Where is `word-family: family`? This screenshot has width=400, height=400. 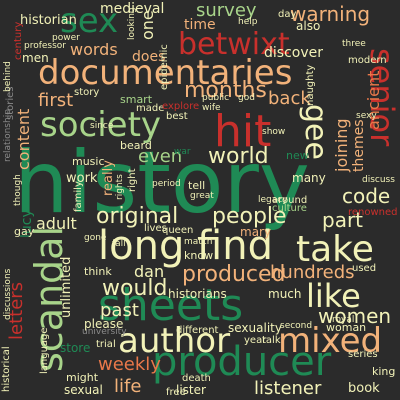 word-family: family is located at coordinates (78, 196).